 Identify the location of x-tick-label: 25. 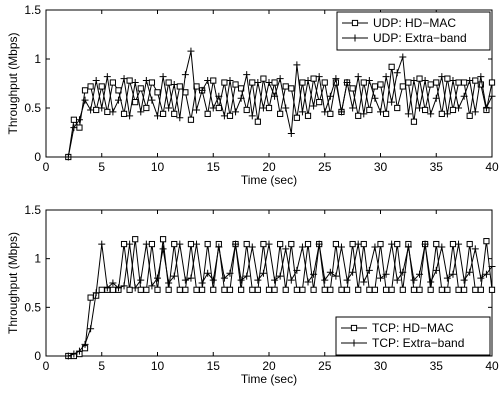
(325, 366).